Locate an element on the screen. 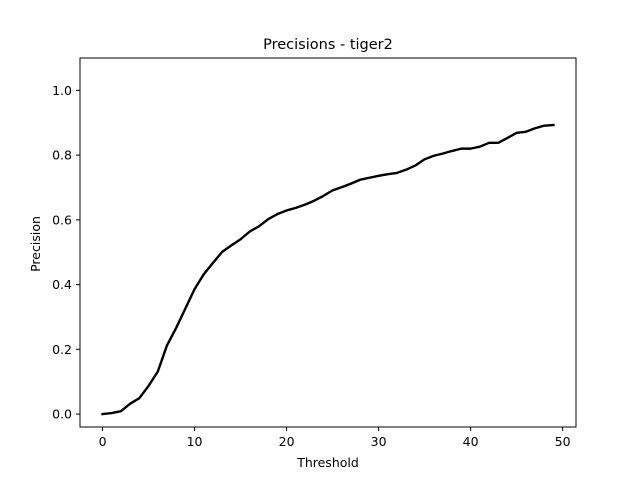  y-tick-label: 1.0 is located at coordinates (62, 90).